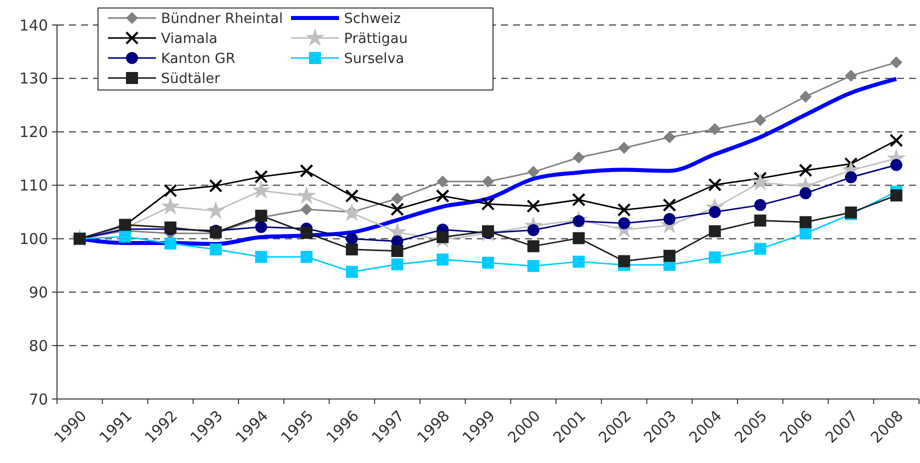  Describe the element at coordinates (33, 132) in the screenshot. I see `y-tick-label: 120` at that location.